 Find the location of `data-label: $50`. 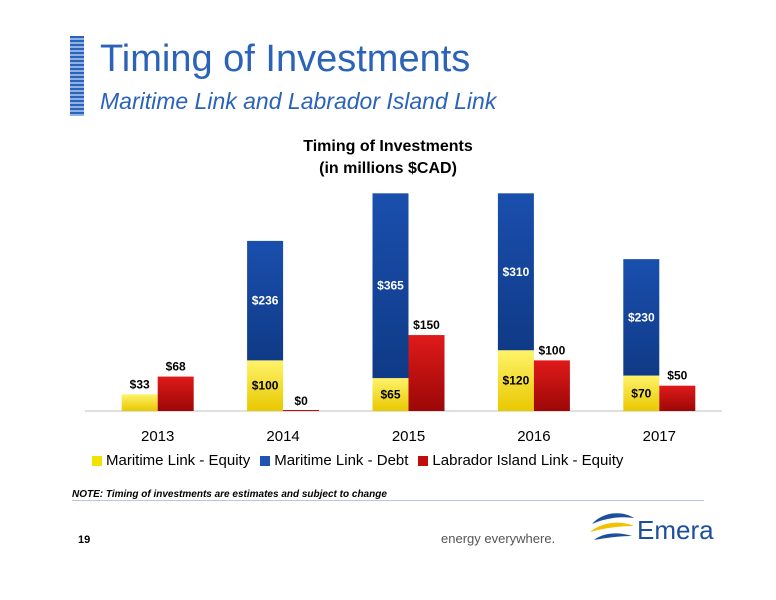

data-label: $50 is located at coordinates (677, 376).